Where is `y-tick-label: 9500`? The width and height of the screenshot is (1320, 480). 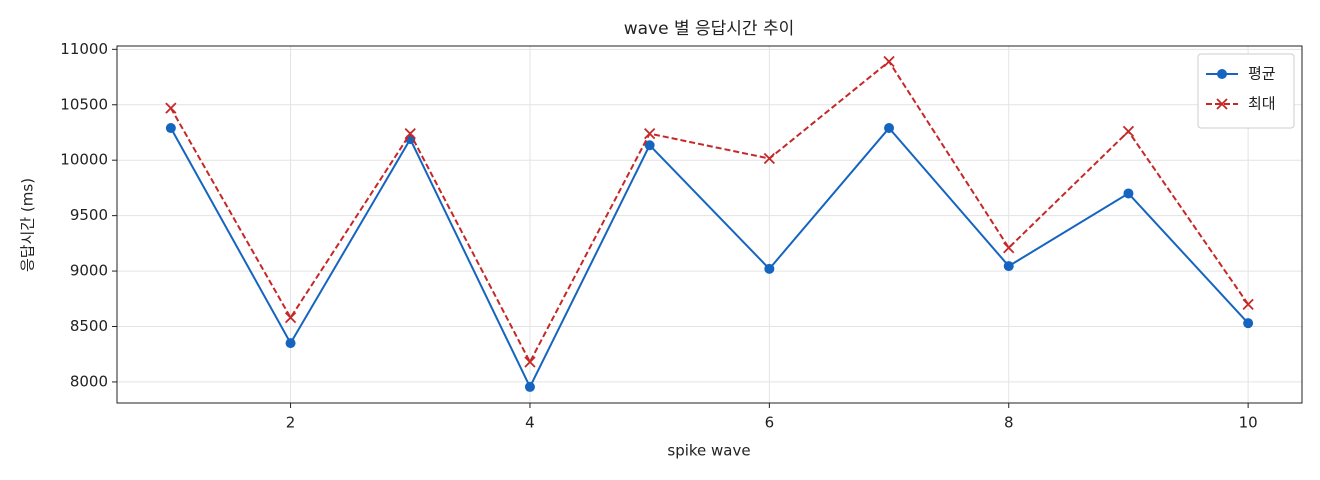 y-tick-label: 9500 is located at coordinates (89, 215).